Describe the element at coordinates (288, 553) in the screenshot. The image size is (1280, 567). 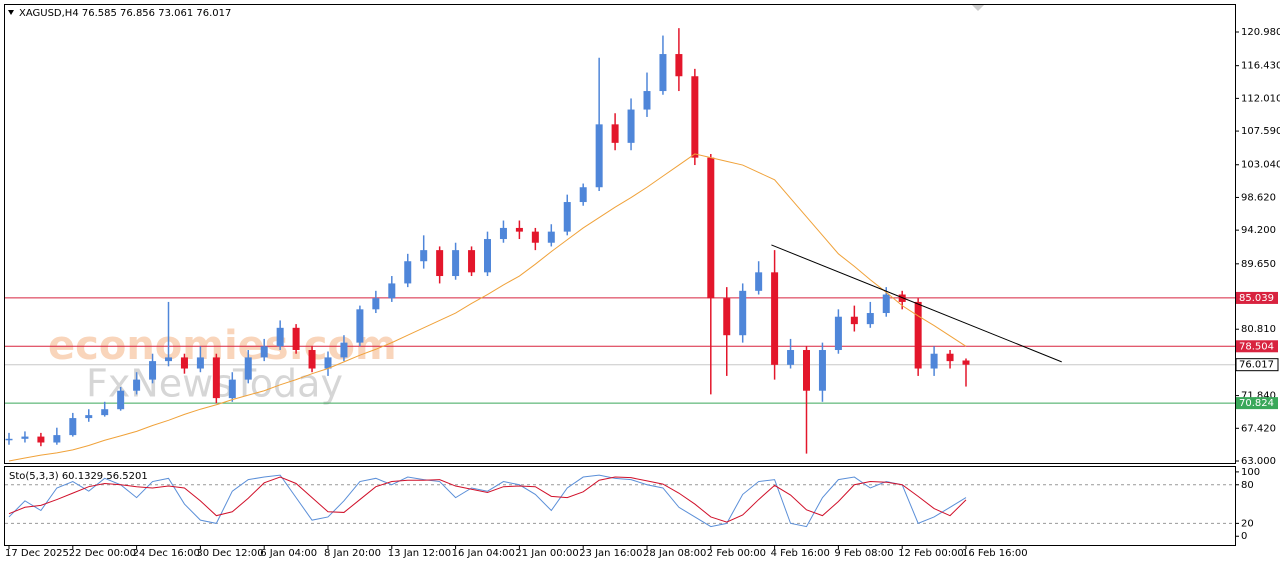
I see `x-tick-label: 6 Jan 04:00` at that location.